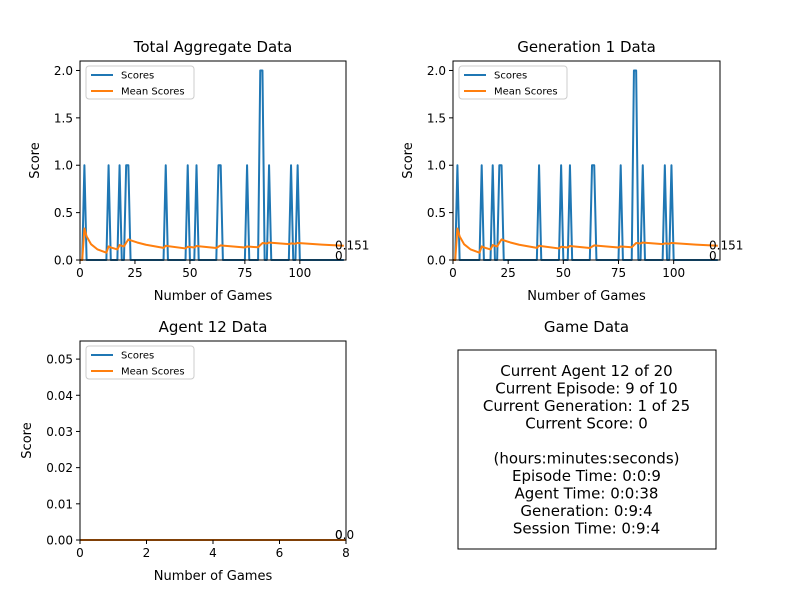 The image size is (800, 600). What do you see at coordinates (586, 371) in the screenshot?
I see `game-data-line: Current Agent 12 of 20` at bounding box center [586, 371].